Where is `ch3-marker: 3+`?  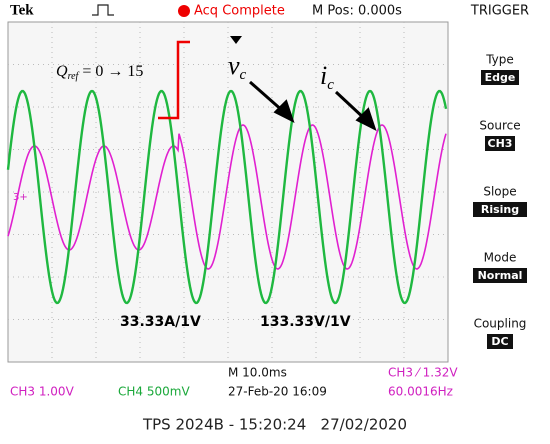
ch3-marker: 3+ is located at coordinates (20, 197).